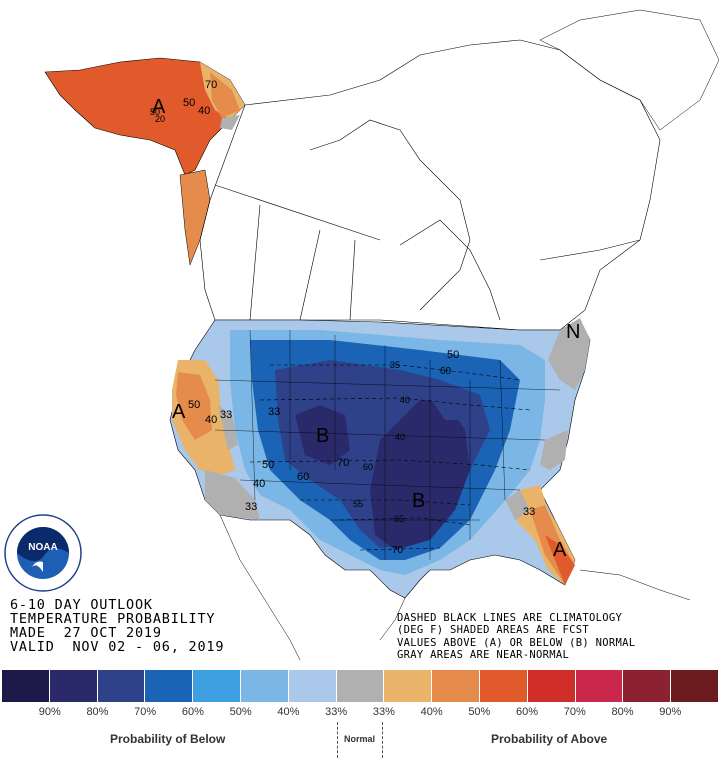  Describe the element at coordinates (573, 332) in the screenshot. I see `normal-label-northeast: N` at that location.